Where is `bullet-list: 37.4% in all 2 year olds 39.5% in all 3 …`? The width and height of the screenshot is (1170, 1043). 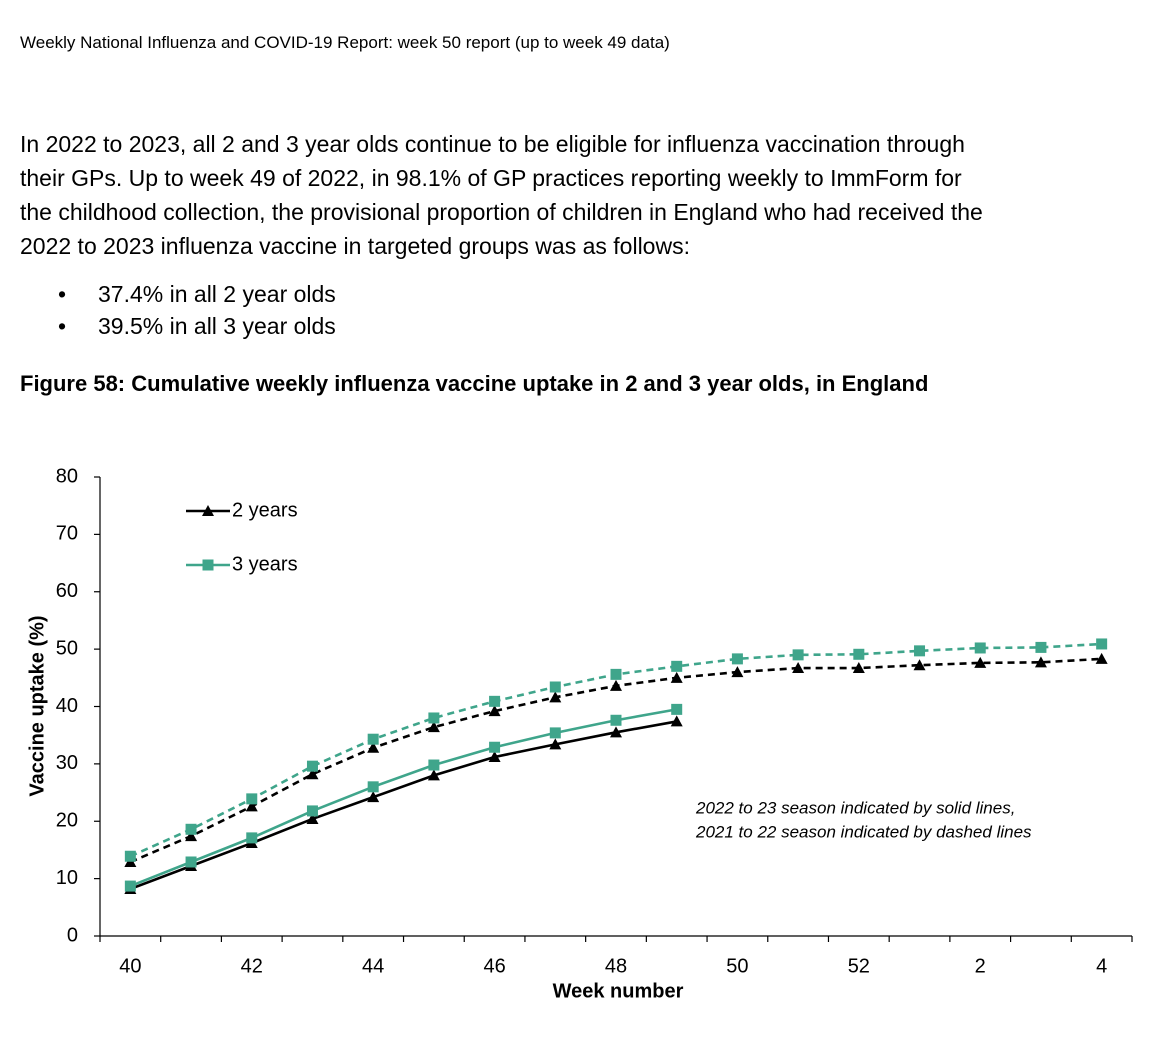 bullet-list: 37.4% in all 2 year olds 39.5% in all 3 … is located at coordinates (197, 310).